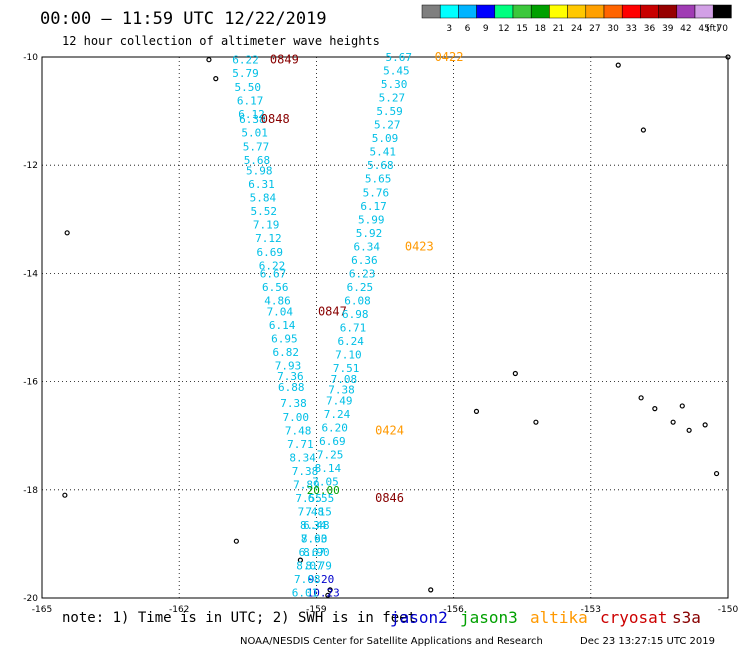  What do you see at coordinates (321, 579) in the screenshot?
I see `swh-value-label: 9.20` at bounding box center [321, 579].